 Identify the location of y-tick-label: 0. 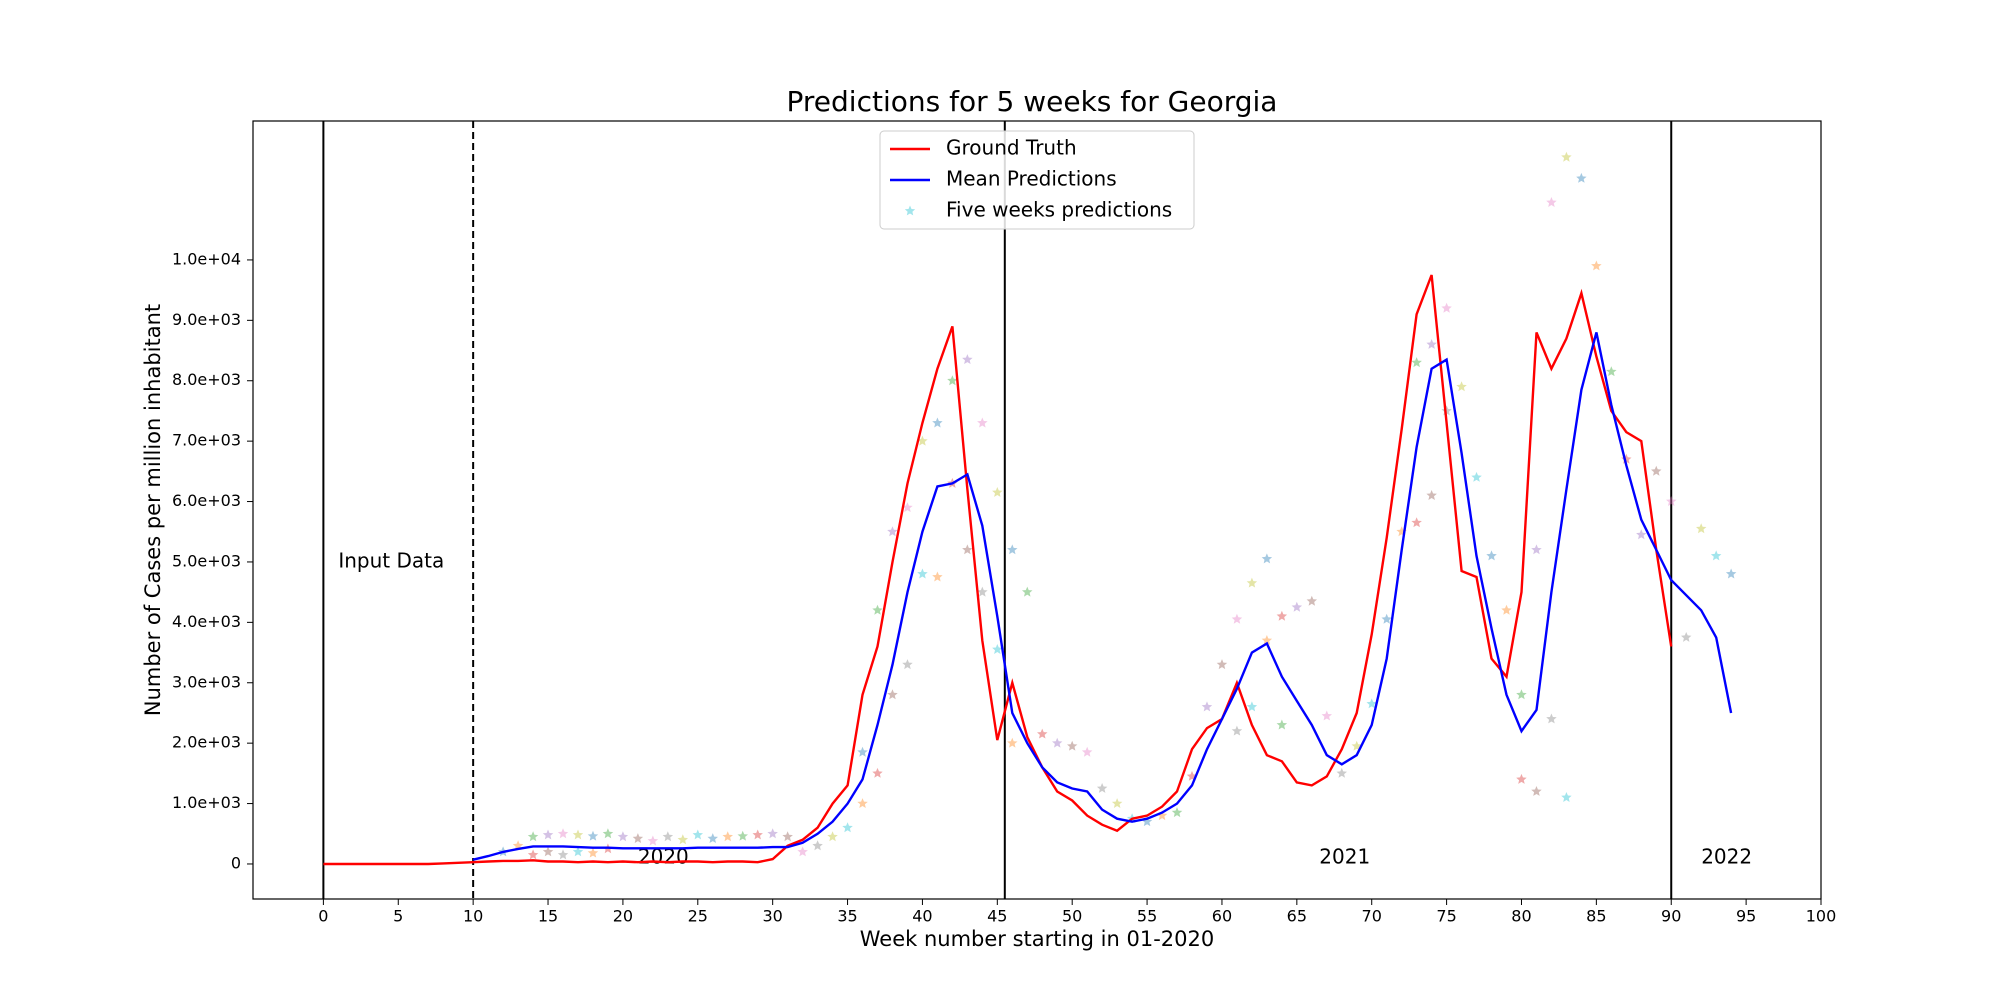
(236, 862).